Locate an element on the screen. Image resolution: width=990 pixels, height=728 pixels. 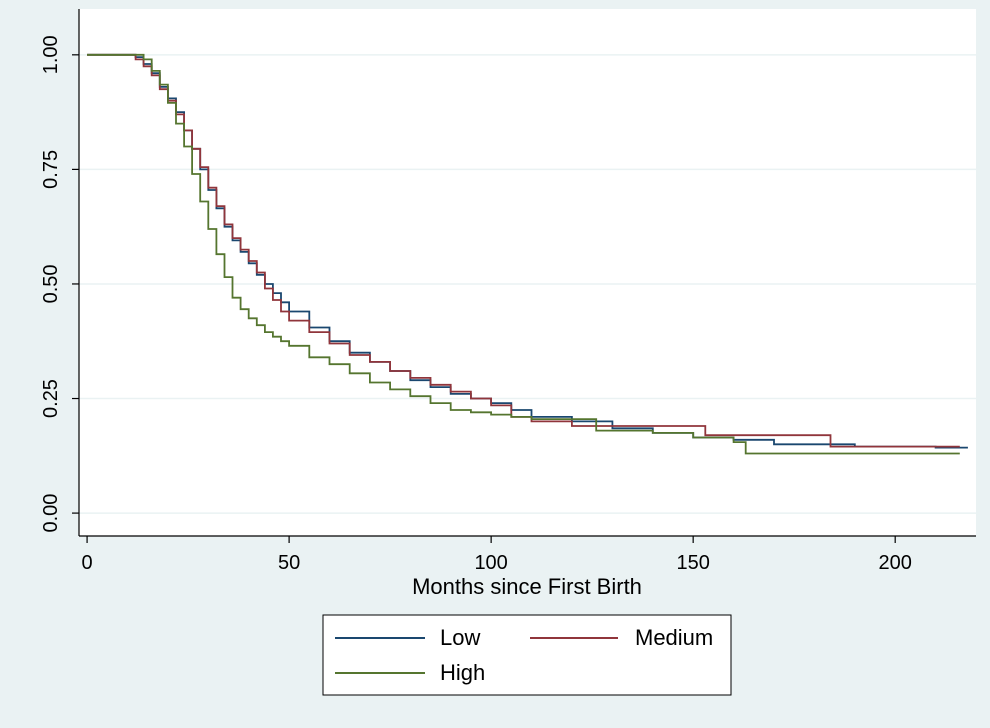
legend: Low Medium High is located at coordinates (527, 655).